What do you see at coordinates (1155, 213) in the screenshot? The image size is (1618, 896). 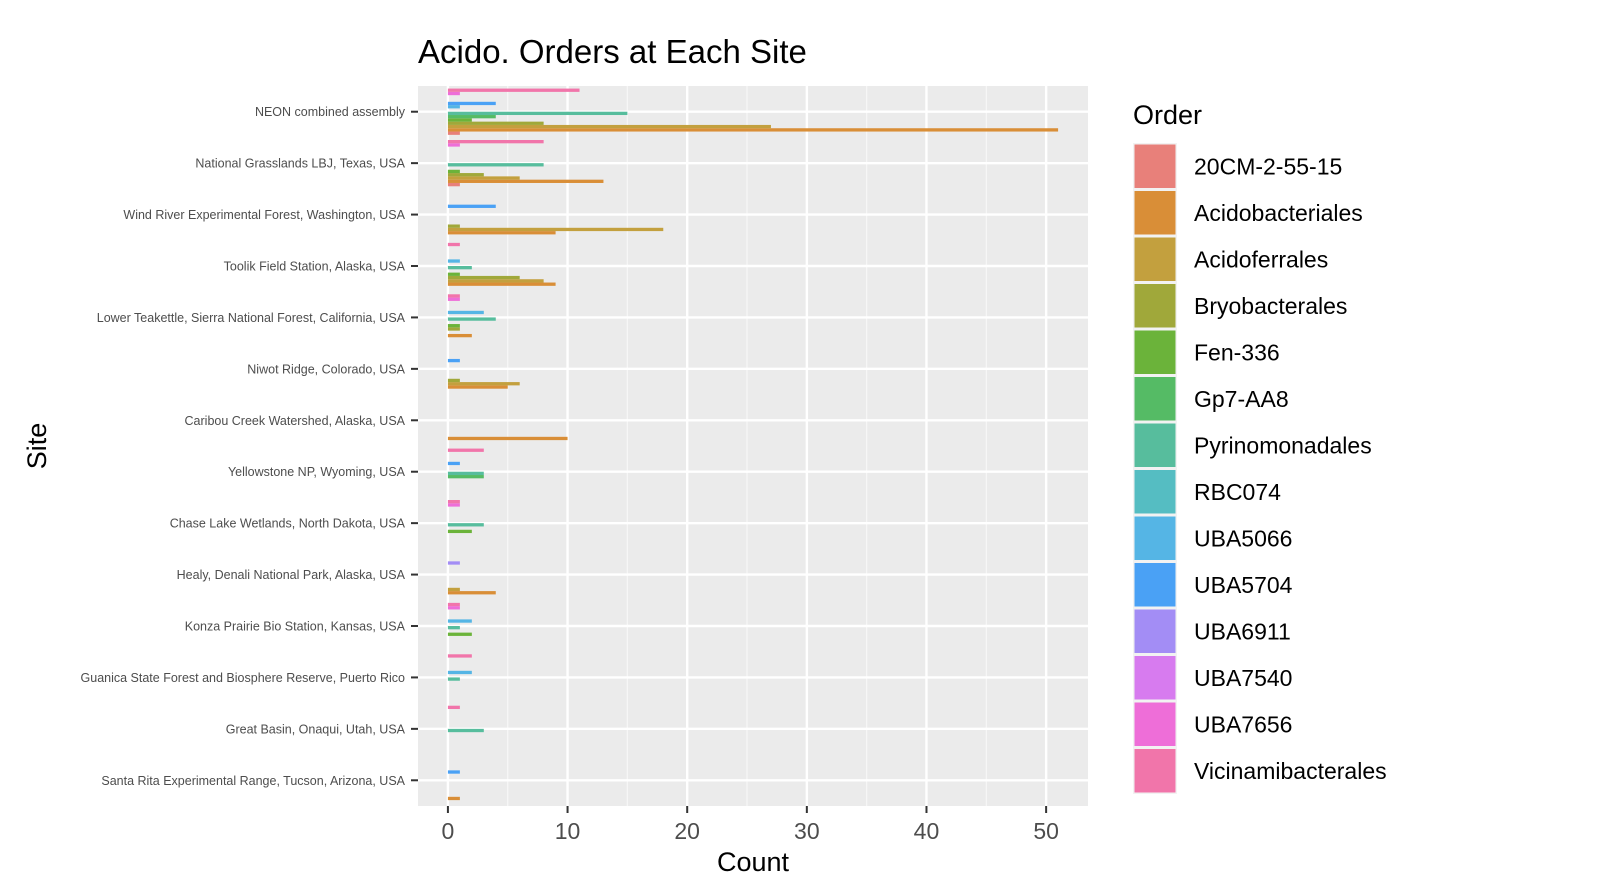 I see `legend-swatch-Acidobacteriales` at bounding box center [1155, 213].